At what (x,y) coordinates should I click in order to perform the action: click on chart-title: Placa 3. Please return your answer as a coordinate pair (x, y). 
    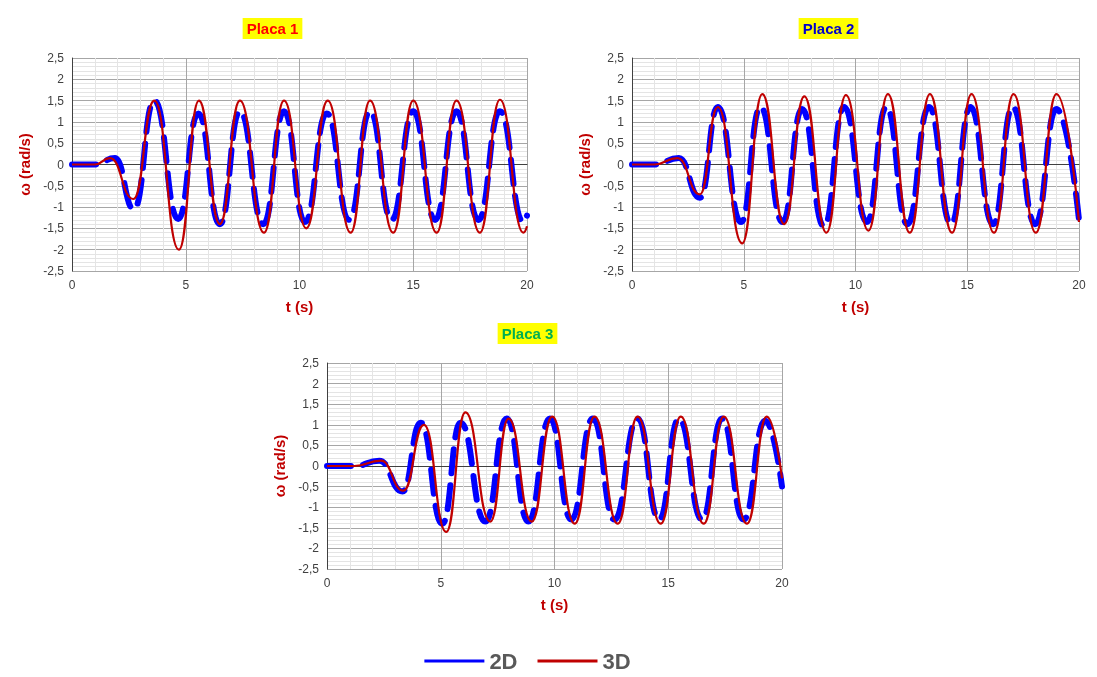
    Looking at the image, I should click on (527, 333).